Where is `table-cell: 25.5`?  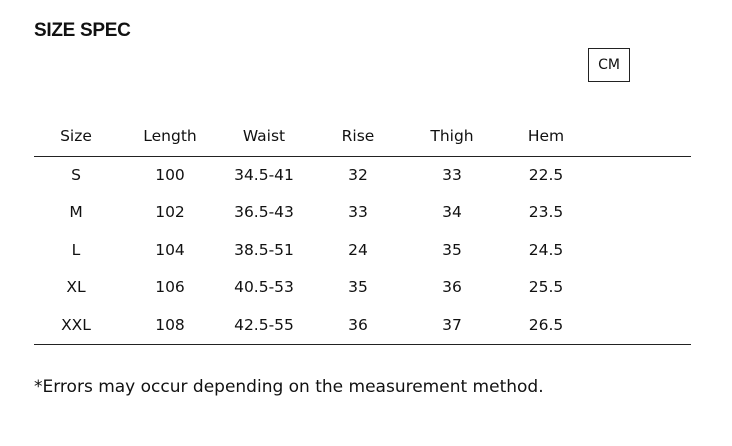
table-cell: 25.5 is located at coordinates (546, 287).